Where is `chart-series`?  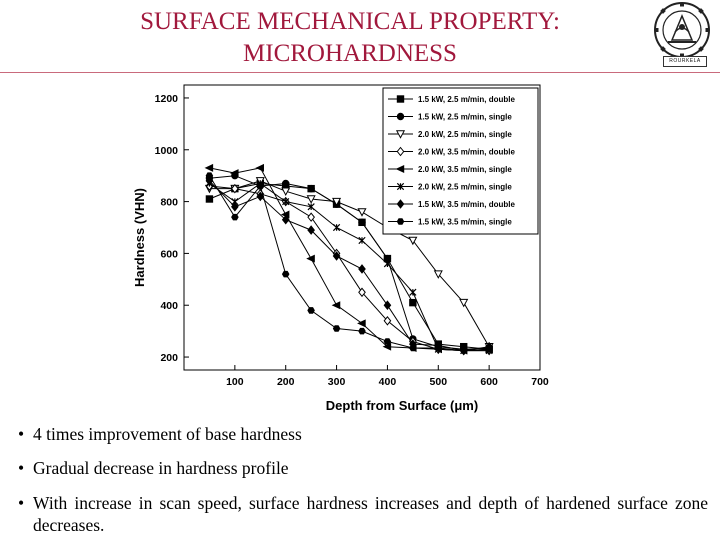
chart-series is located at coordinates (349, 259).